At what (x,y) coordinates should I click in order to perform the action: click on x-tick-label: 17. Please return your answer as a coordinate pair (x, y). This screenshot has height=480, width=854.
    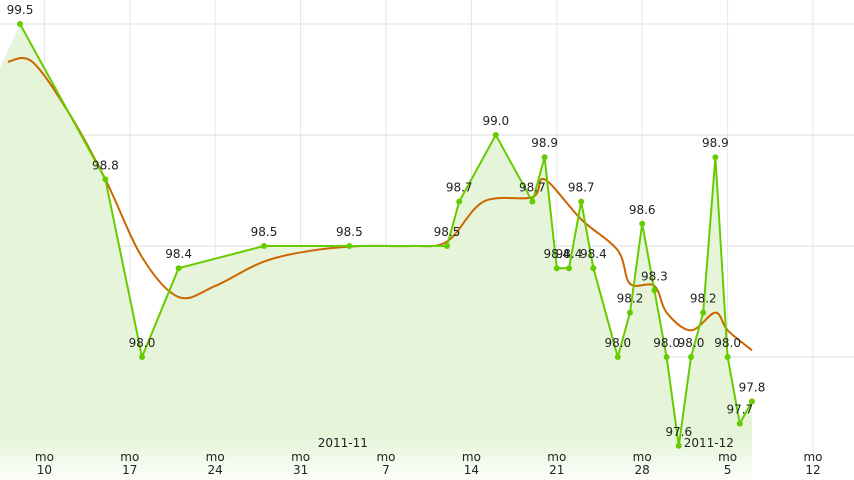
    Looking at the image, I should click on (129, 470).